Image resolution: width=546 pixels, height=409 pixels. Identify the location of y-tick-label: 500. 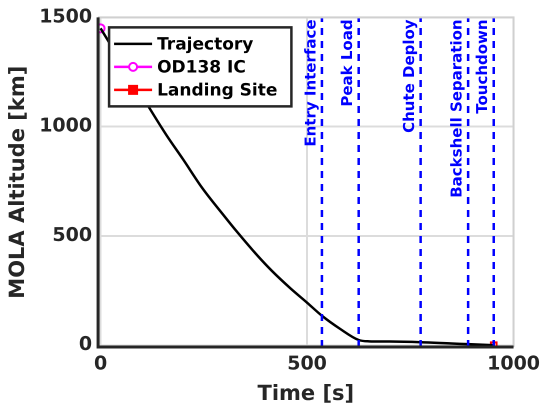
(72, 235).